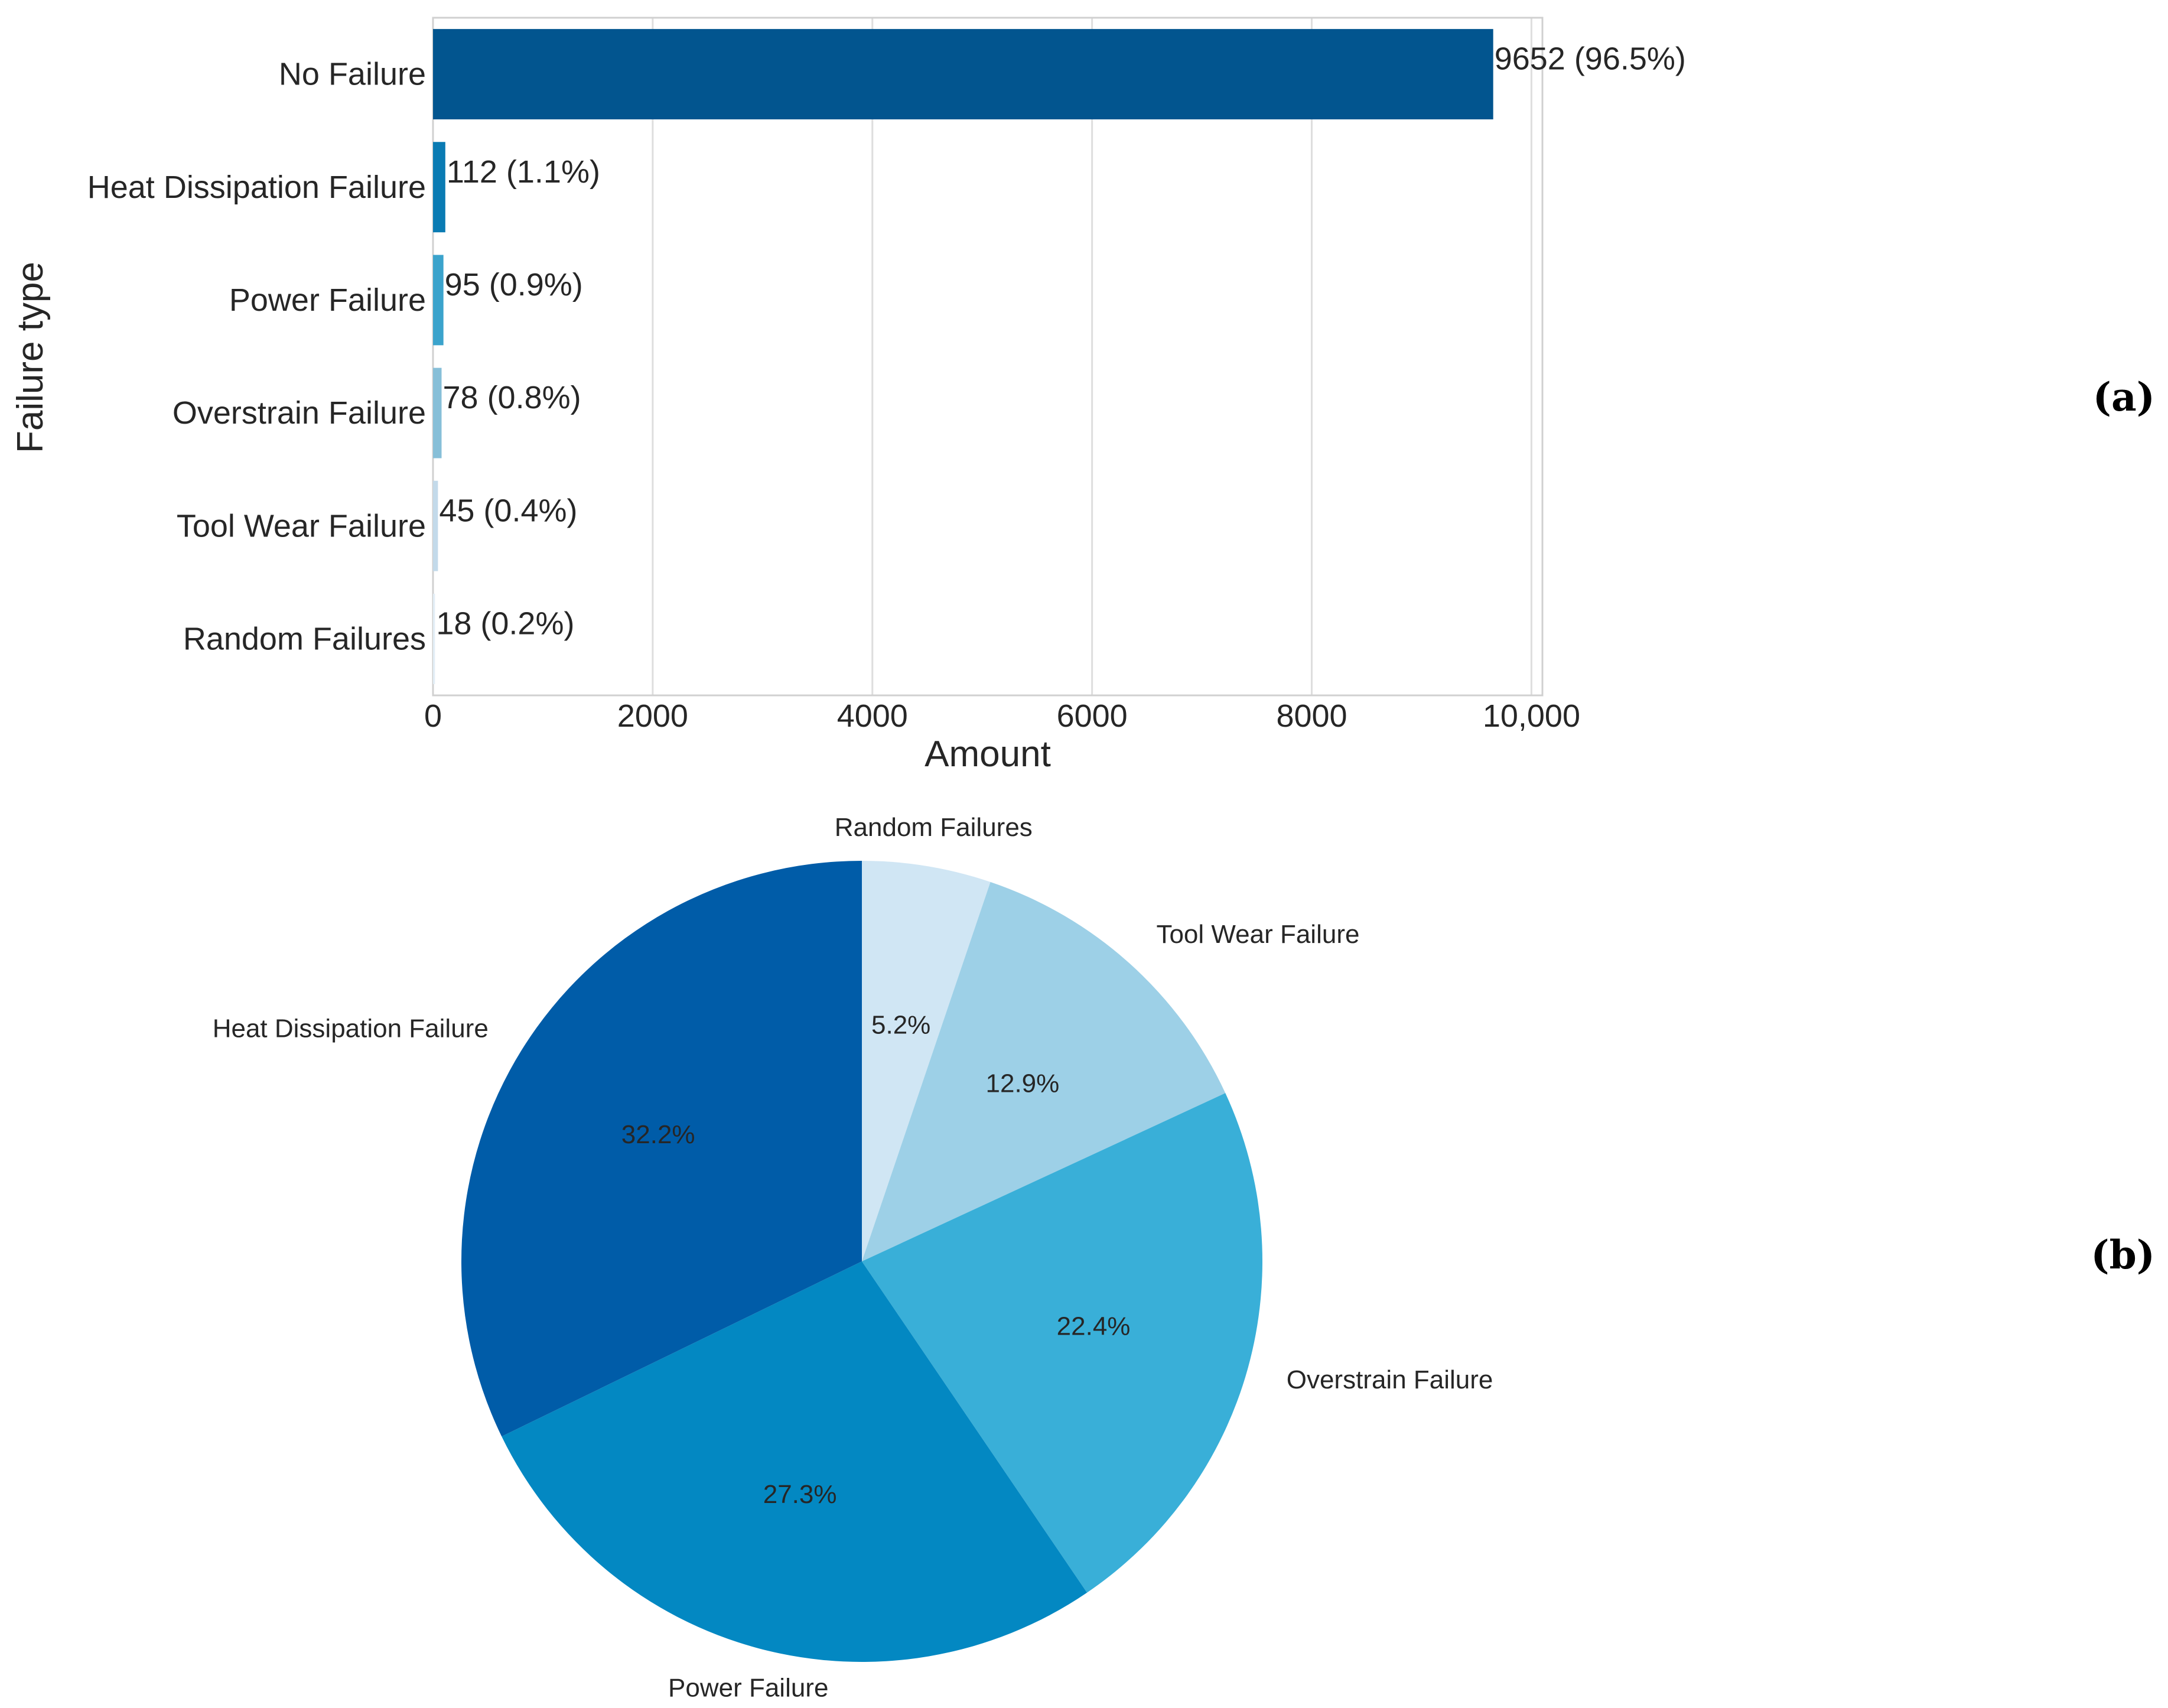  I want to click on bar-x-axis-label: Amount, so click(988, 754).